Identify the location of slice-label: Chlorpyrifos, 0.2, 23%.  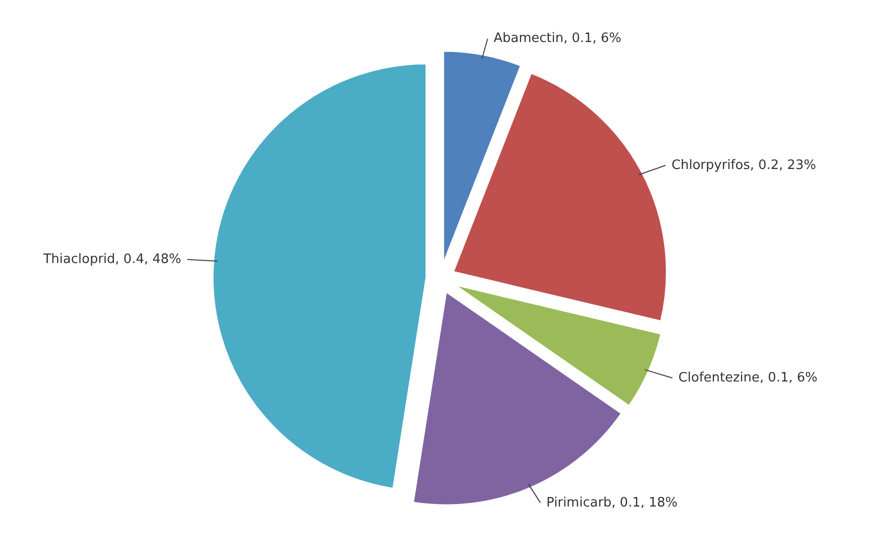
(744, 165).